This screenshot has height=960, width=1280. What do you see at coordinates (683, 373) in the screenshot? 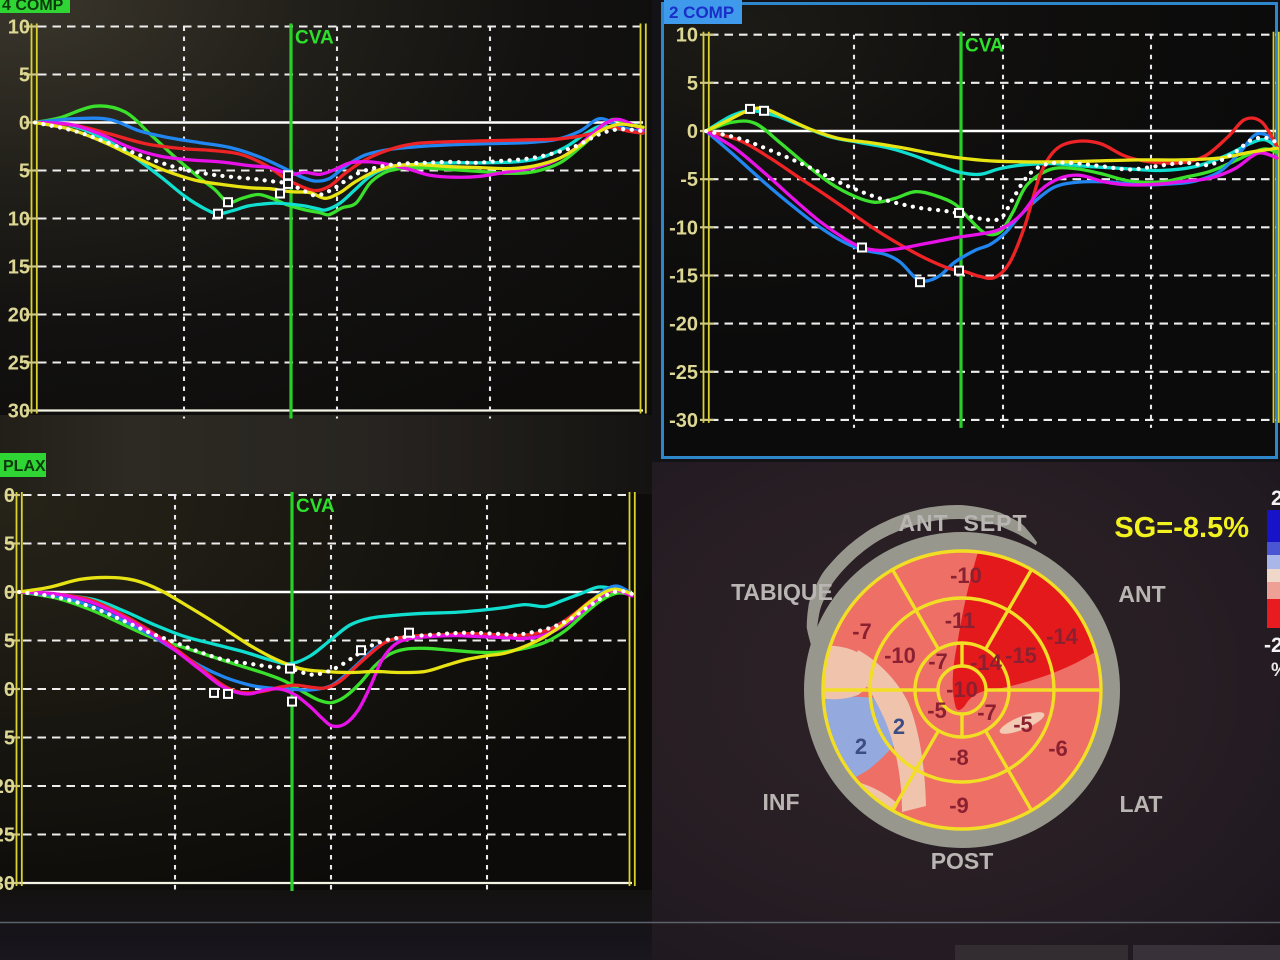
I see `svg-text: -25` at bounding box center [683, 373].